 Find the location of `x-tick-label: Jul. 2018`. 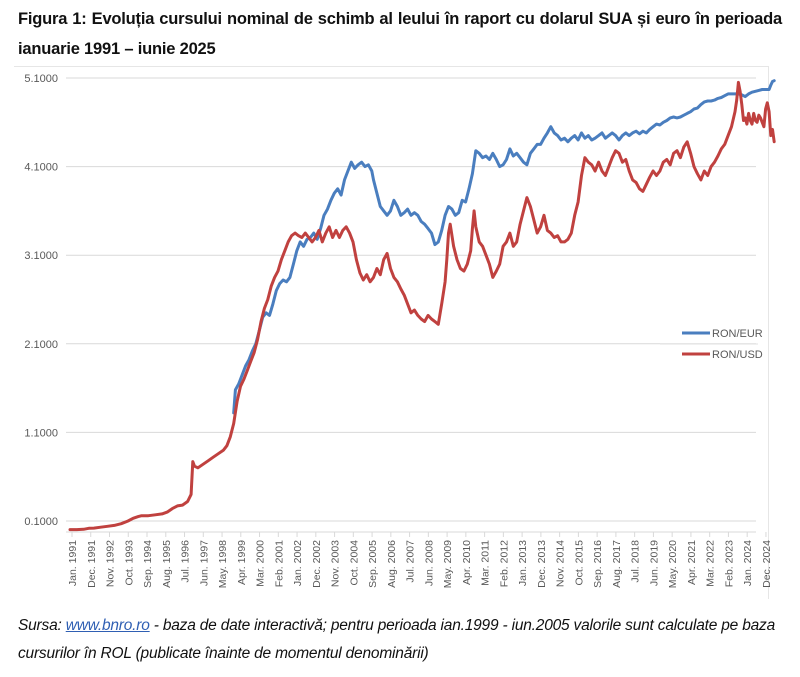

x-tick-label: Jul. 2018 is located at coordinates (636, 561).